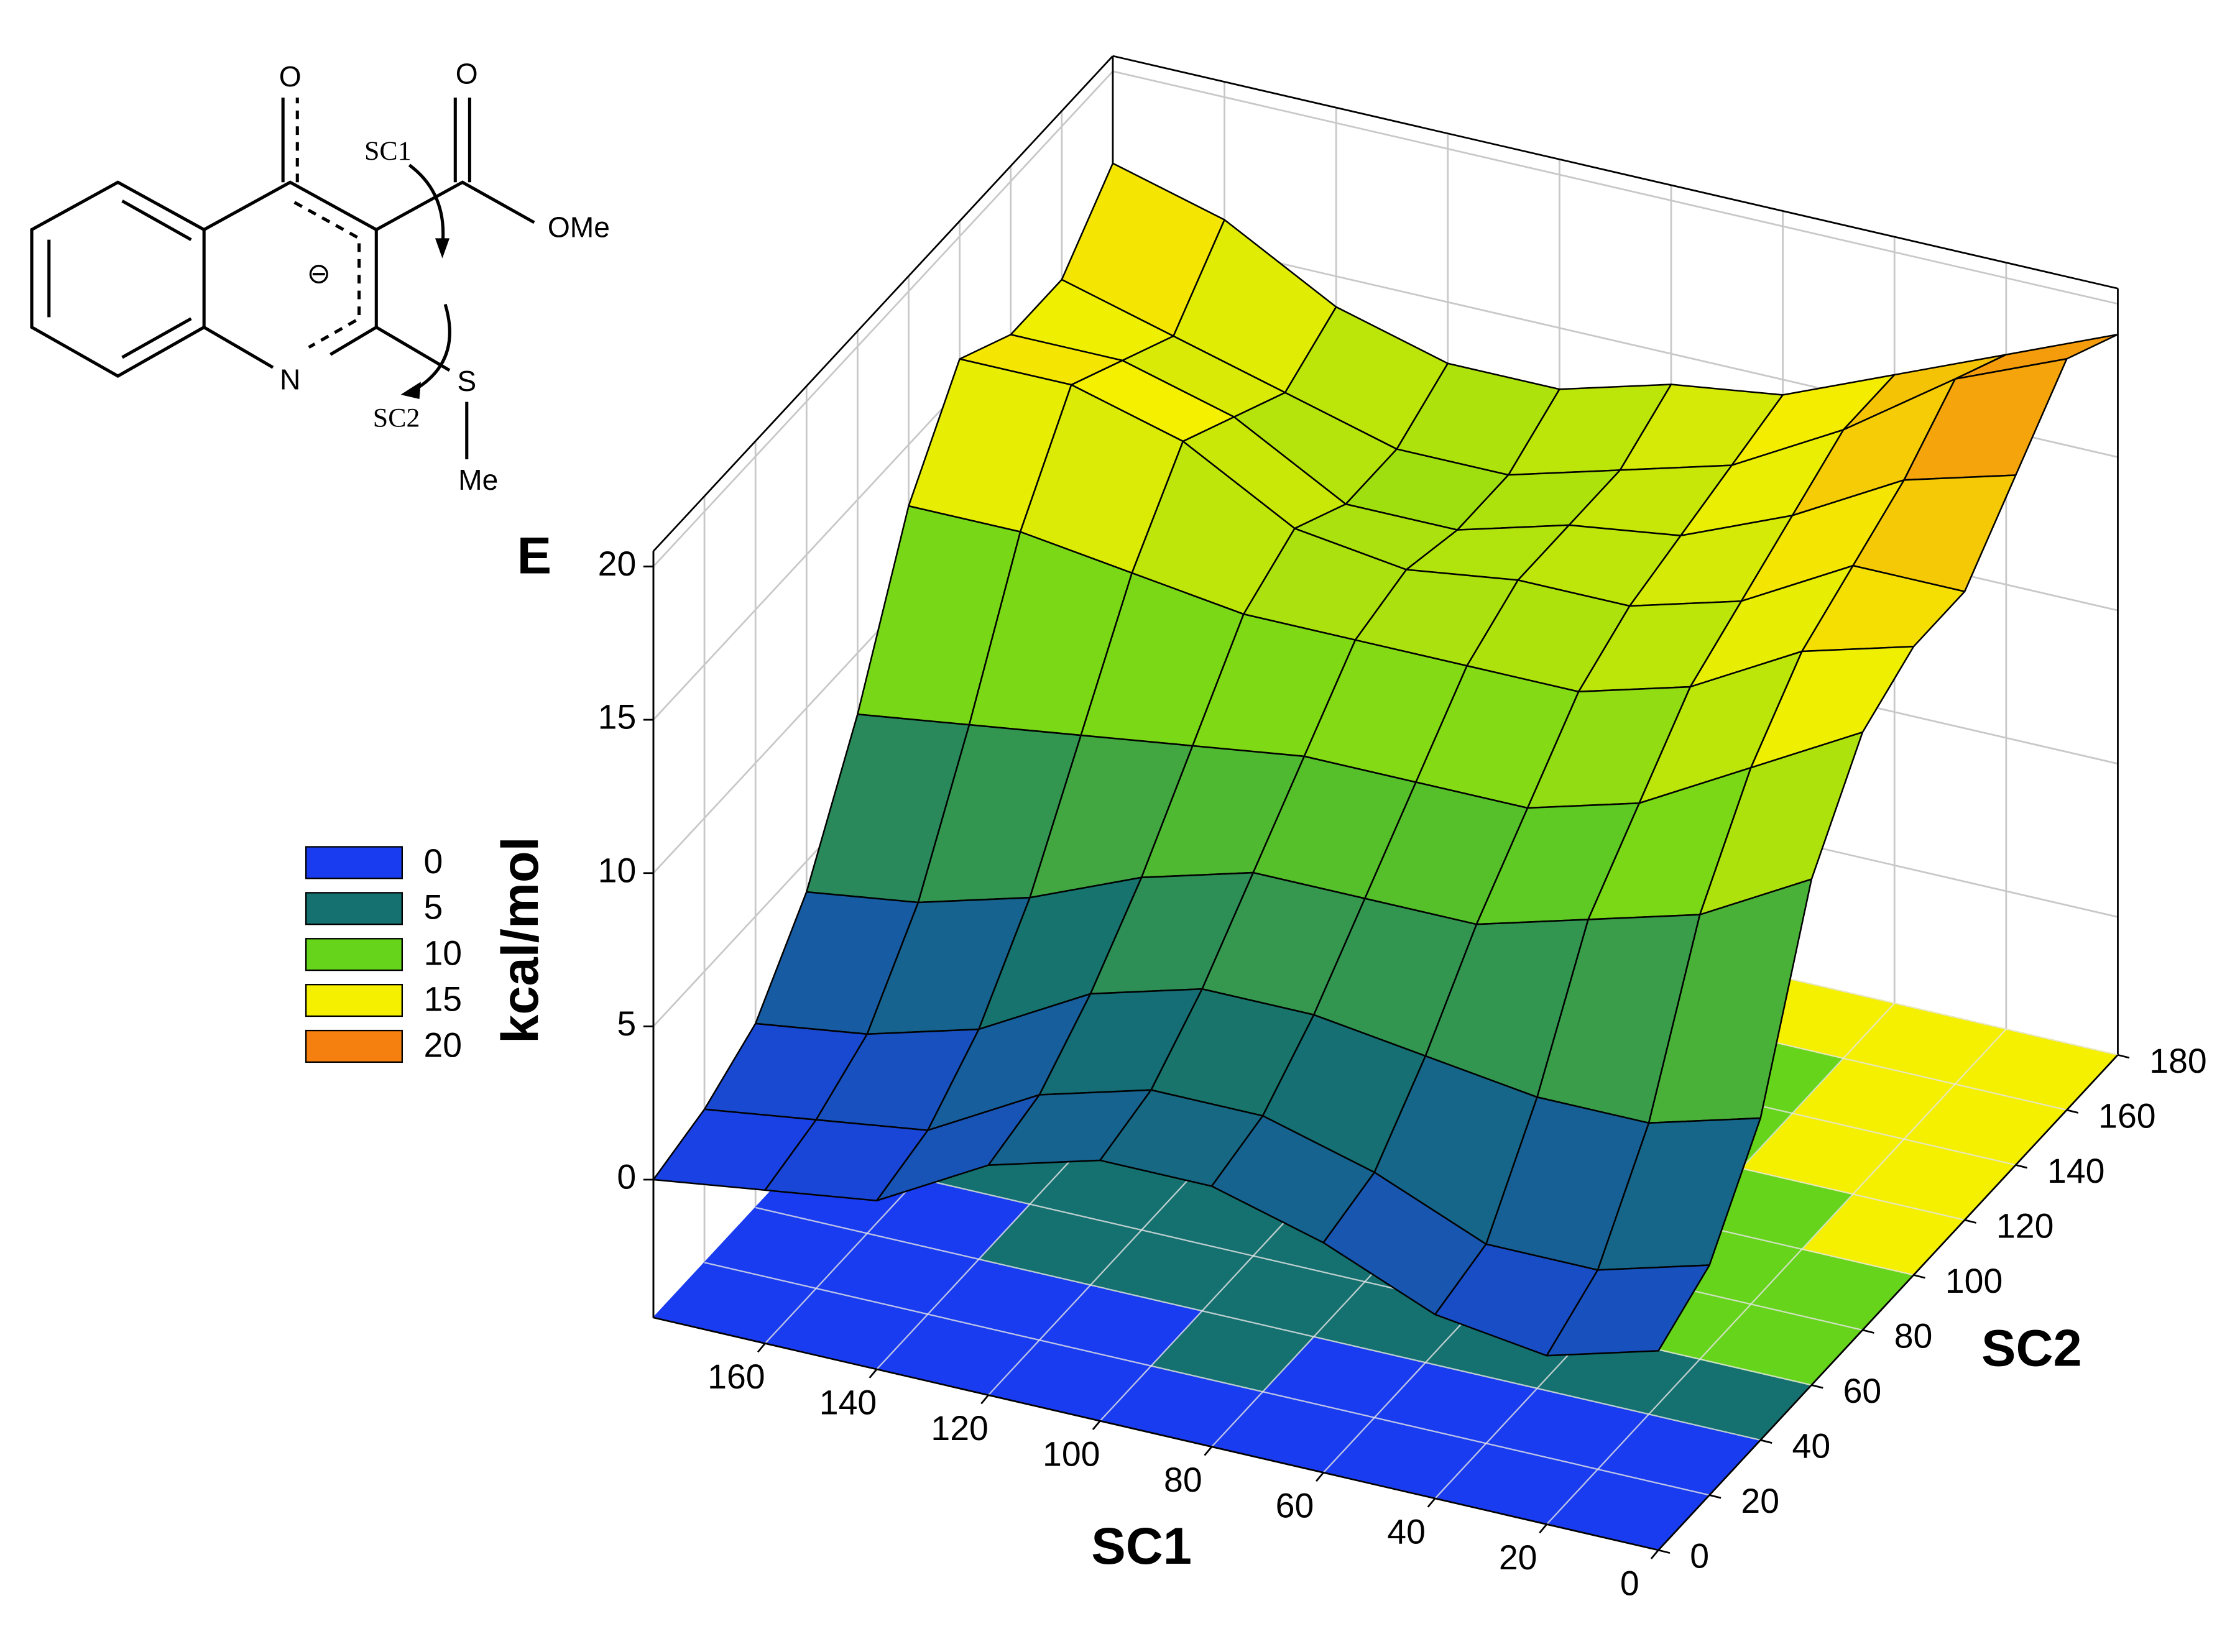 This screenshot has height=1652, width=2240. Describe the element at coordinates (626, 1177) in the screenshot. I see `z-tick-label: 0` at that location.